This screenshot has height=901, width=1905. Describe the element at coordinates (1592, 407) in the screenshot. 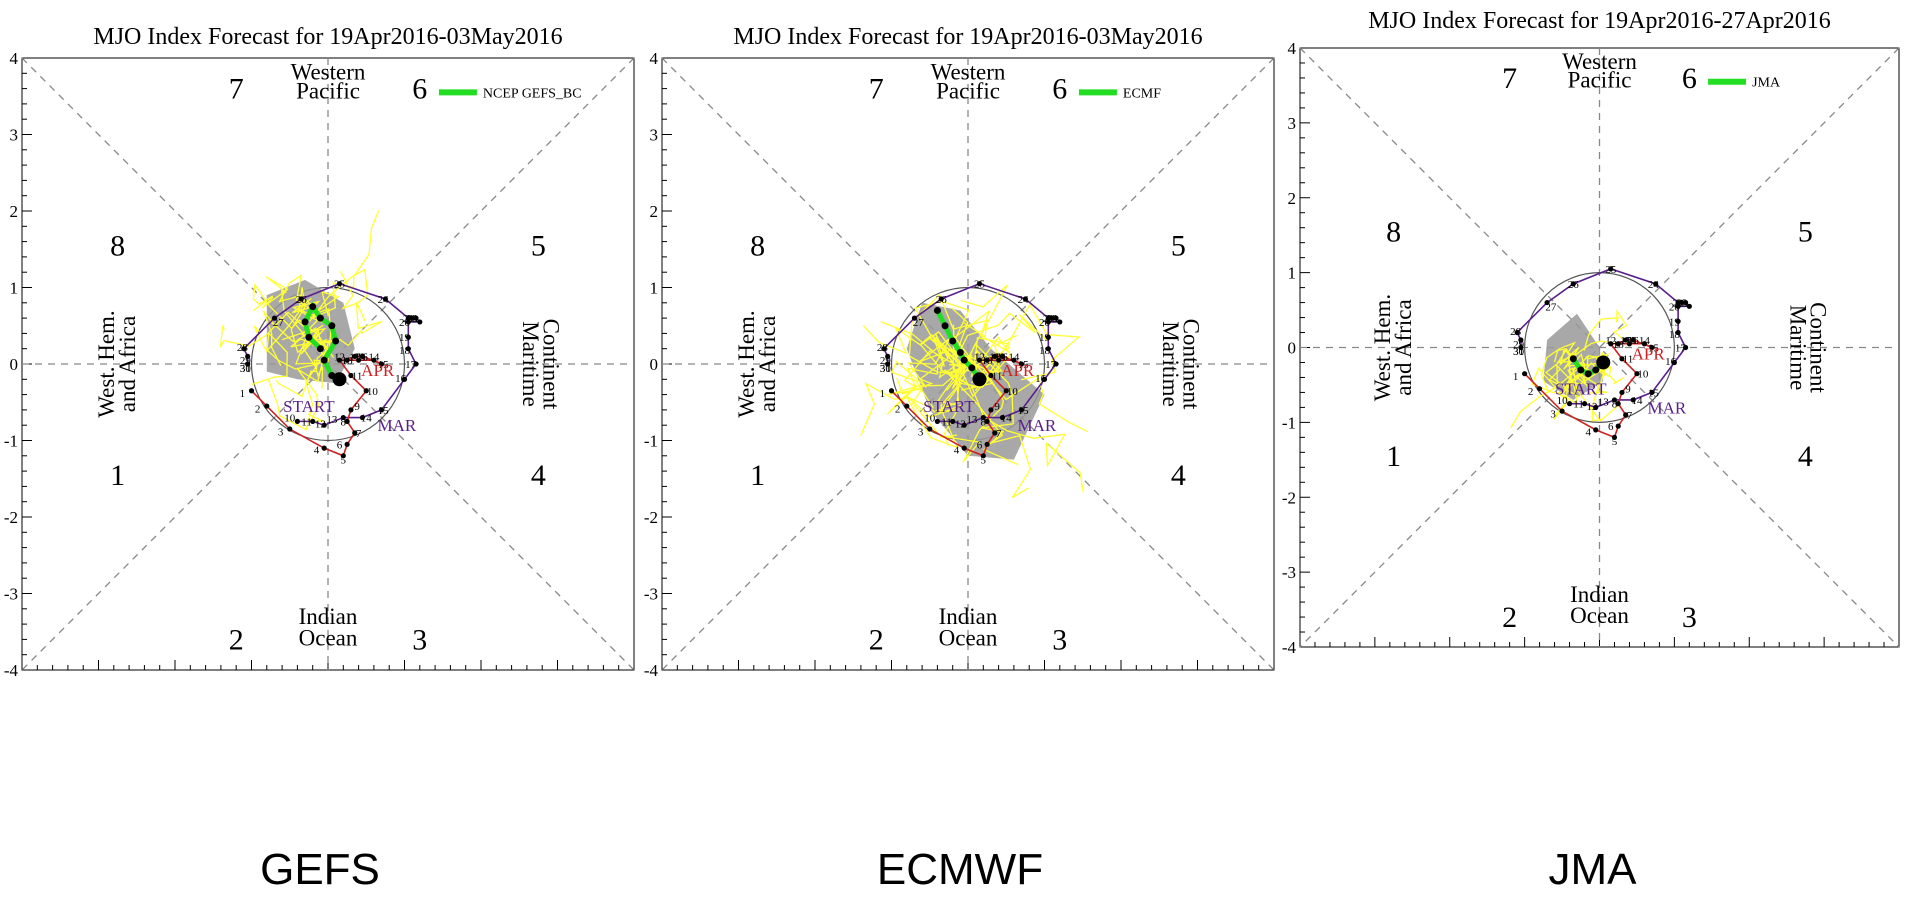

I see `day-label: 12` at that location.